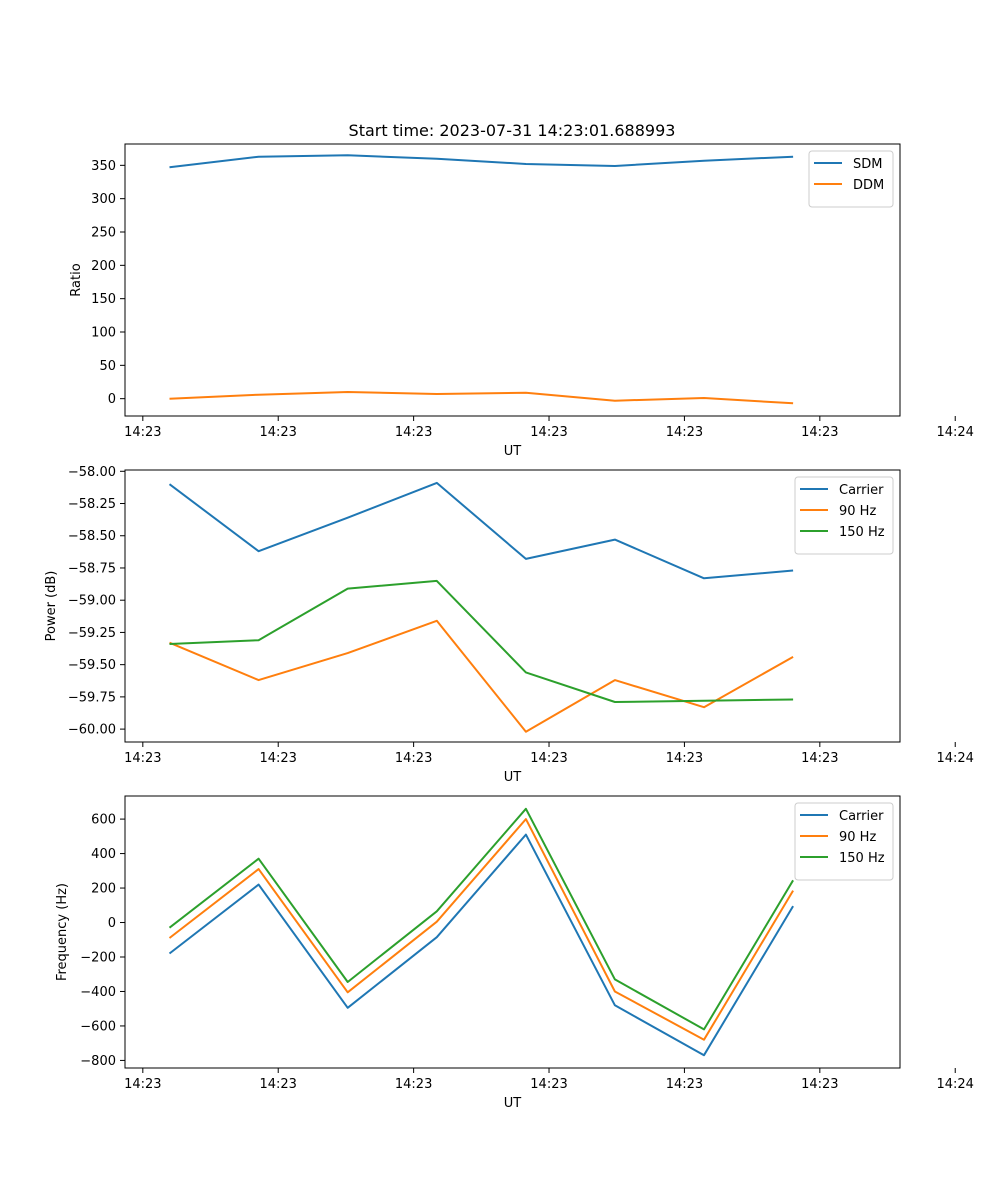  I want to click on y-tick-label: −800, so click(98, 1061).